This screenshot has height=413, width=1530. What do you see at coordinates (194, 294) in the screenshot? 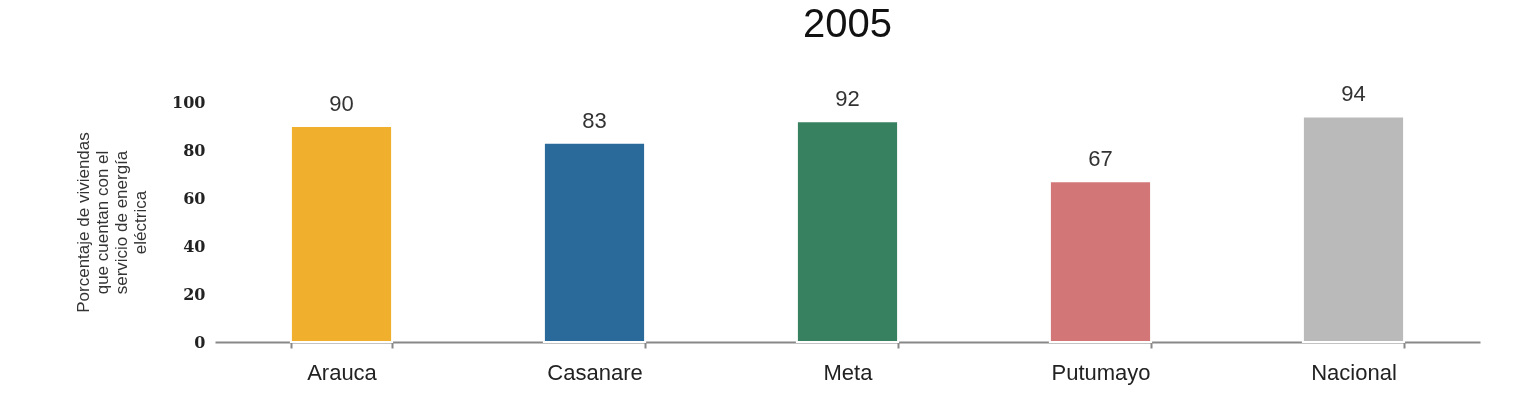
I see `y-tick-label: 20` at bounding box center [194, 294].